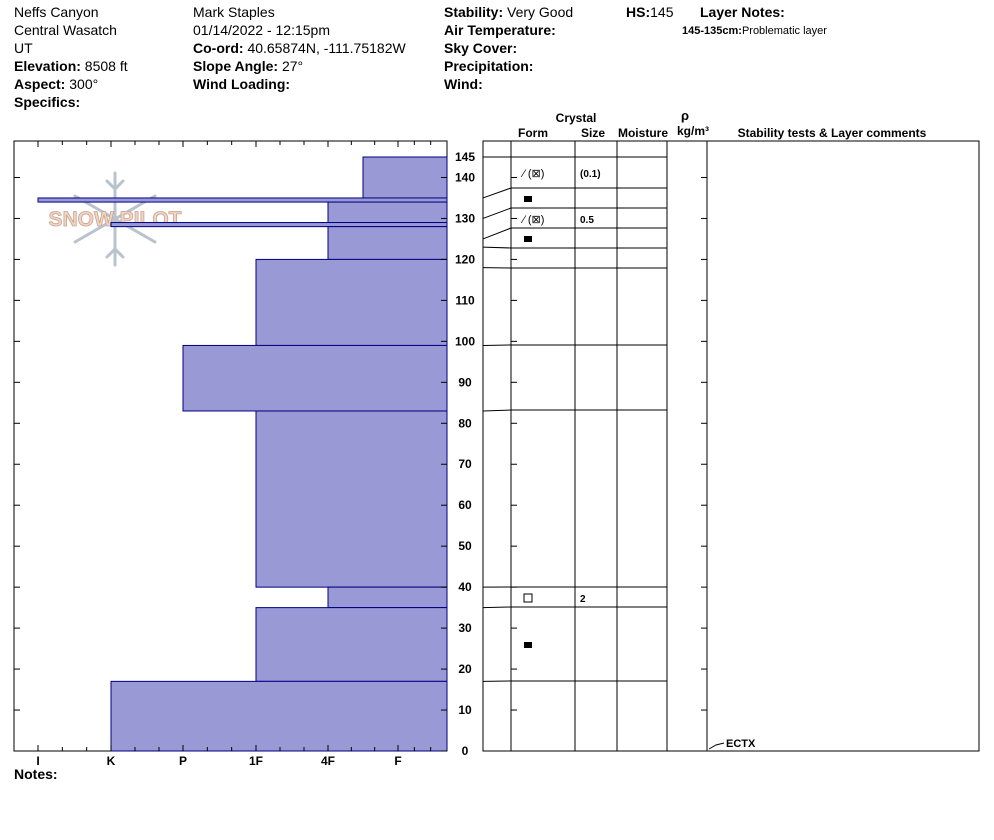  What do you see at coordinates (481, 48) in the screenshot?
I see `sky-cover-label: Sky Cover:` at bounding box center [481, 48].